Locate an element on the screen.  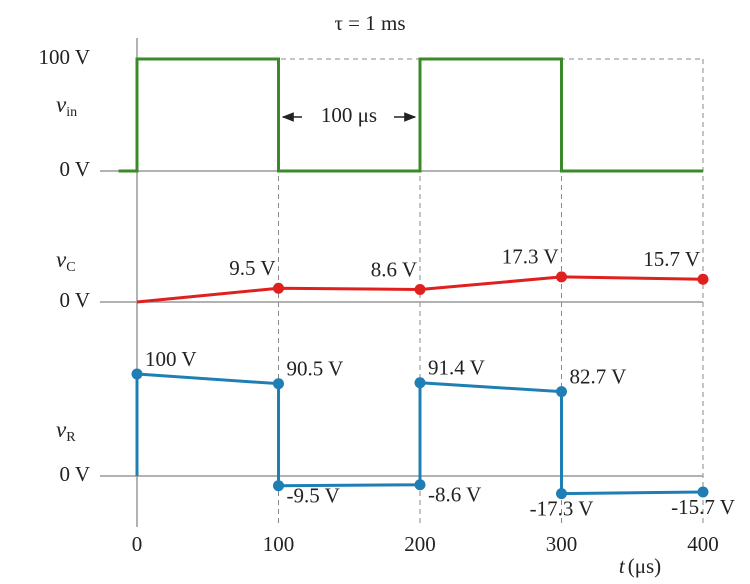
x-tick-label: 400 is located at coordinates (703, 544).